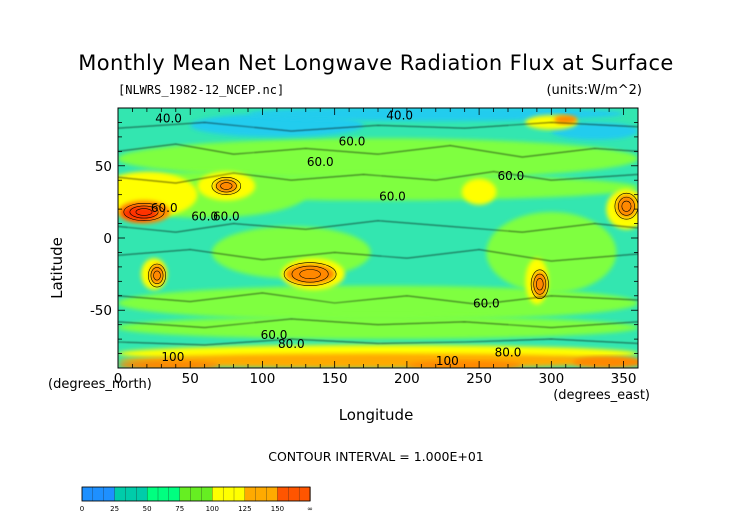 The width and height of the screenshot is (752, 532). I want to click on colorbar-label-5: 125, so click(244, 509).